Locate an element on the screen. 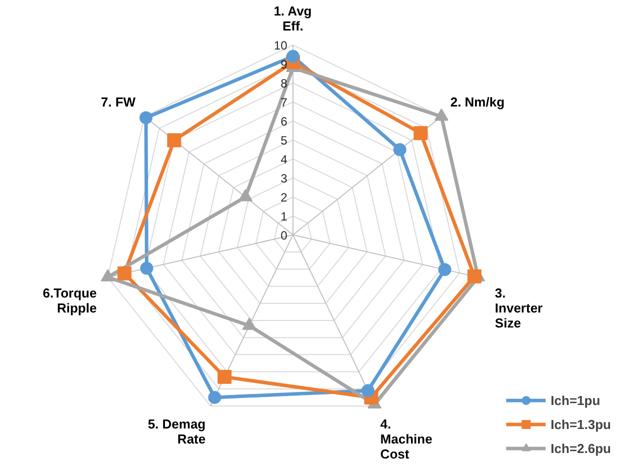 Image resolution: width=621 pixels, height=468 pixels. y-tick-label: 4 is located at coordinates (284, 159).